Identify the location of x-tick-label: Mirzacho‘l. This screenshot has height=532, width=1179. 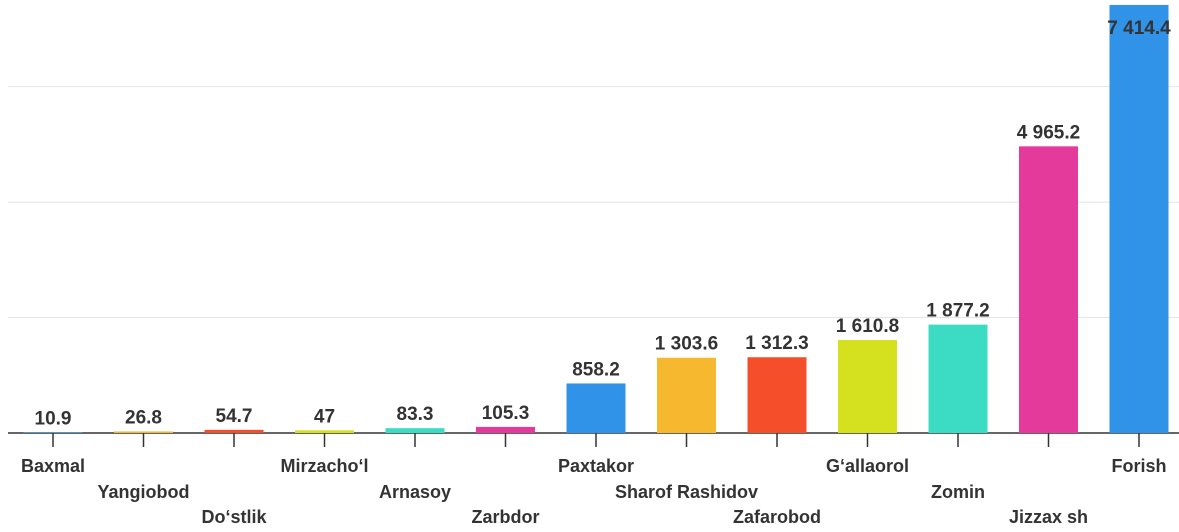
(324, 466).